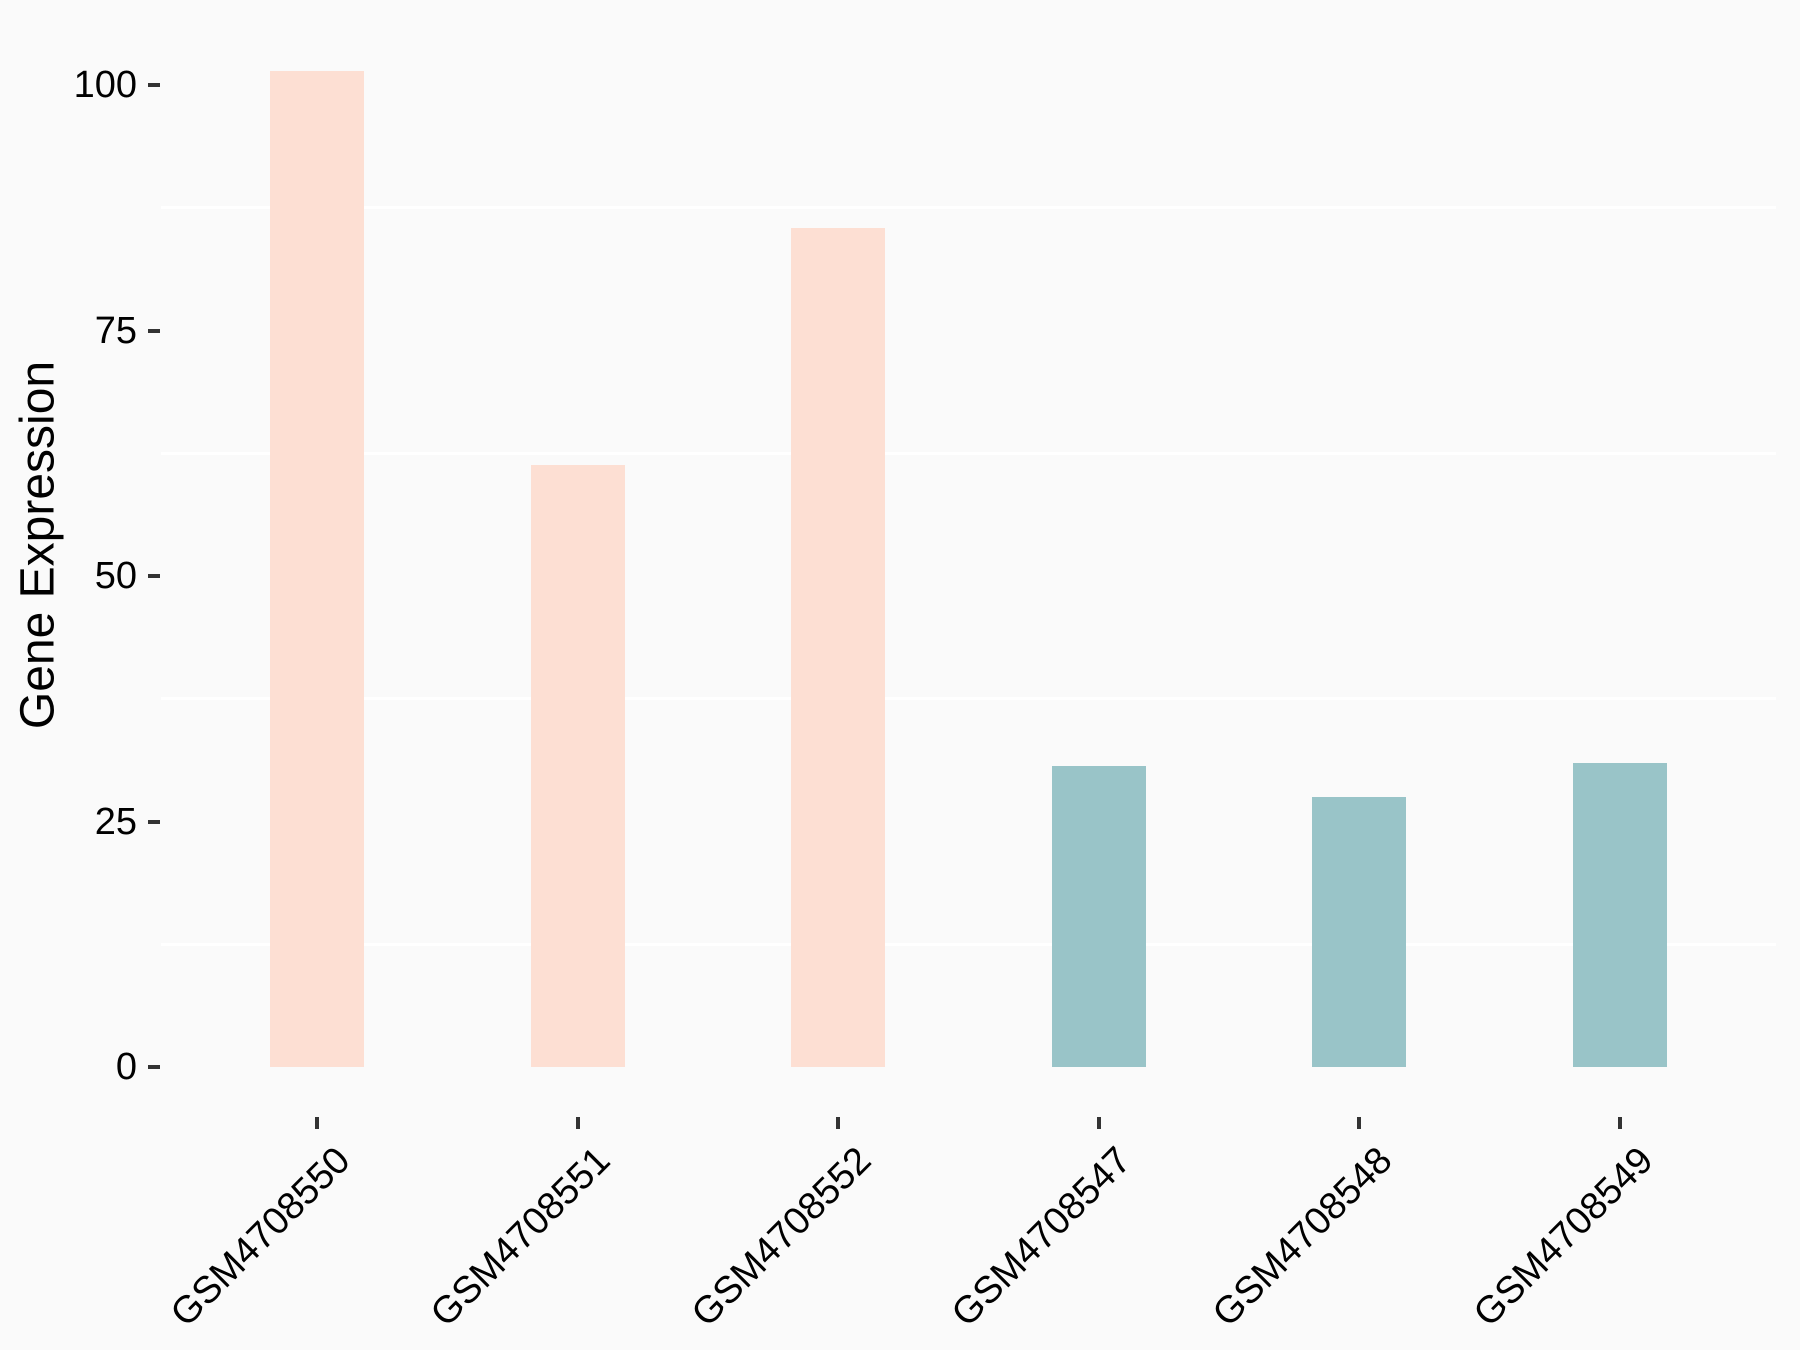 The height and width of the screenshot is (1350, 1800). I want to click on y-tick-label: 100, so click(105, 85).